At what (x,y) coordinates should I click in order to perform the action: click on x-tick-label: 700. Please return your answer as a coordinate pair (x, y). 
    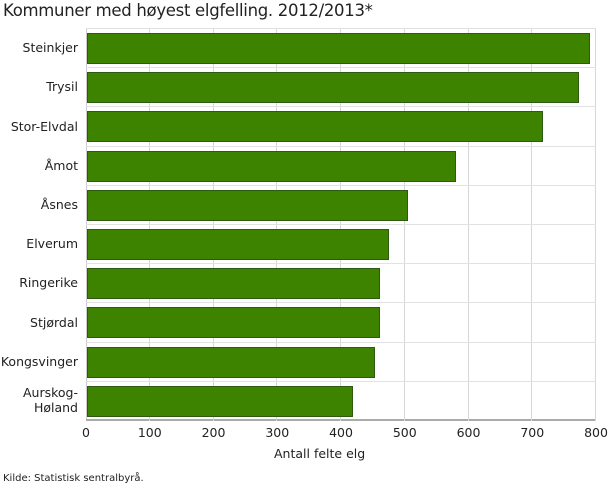
    Looking at the image, I should click on (532, 432).